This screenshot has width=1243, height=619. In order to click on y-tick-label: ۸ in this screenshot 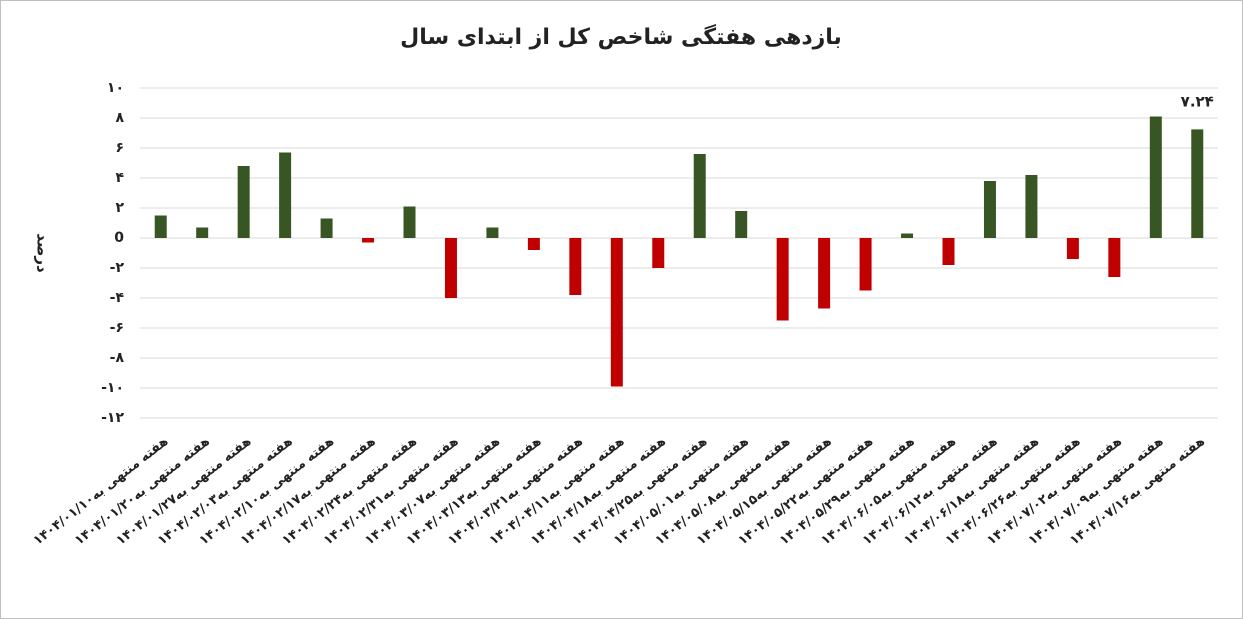, I will do `click(119, 118)`.